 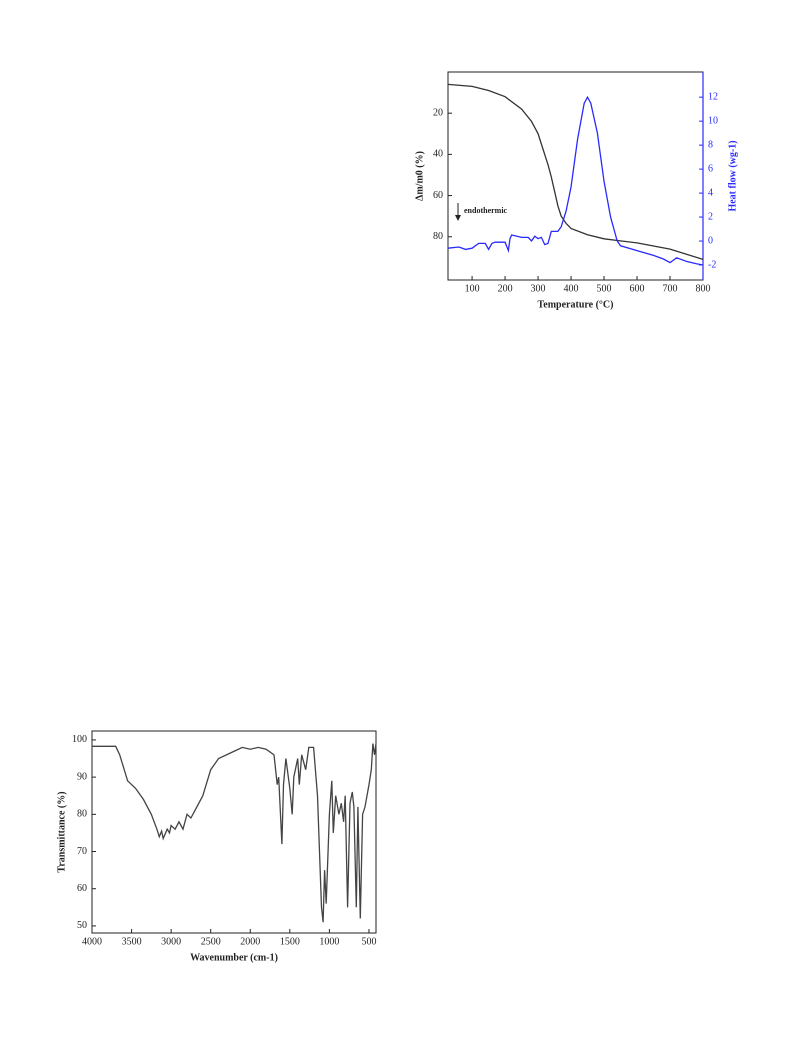 I want to click on x-tick-label: 300, so click(x=538, y=288).